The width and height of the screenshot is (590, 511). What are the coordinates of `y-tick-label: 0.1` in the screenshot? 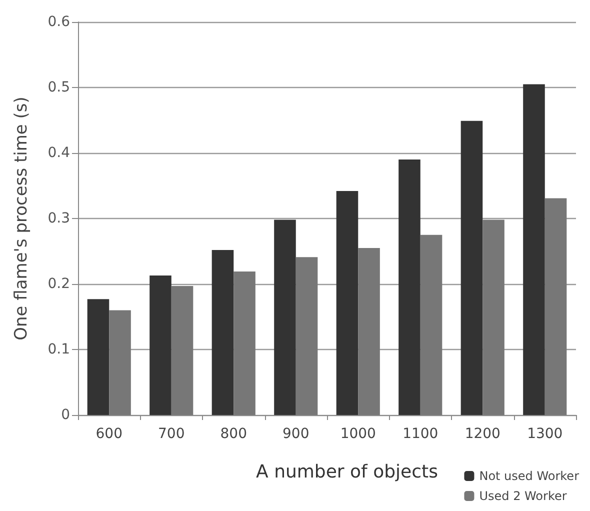 It's located at (59, 350).